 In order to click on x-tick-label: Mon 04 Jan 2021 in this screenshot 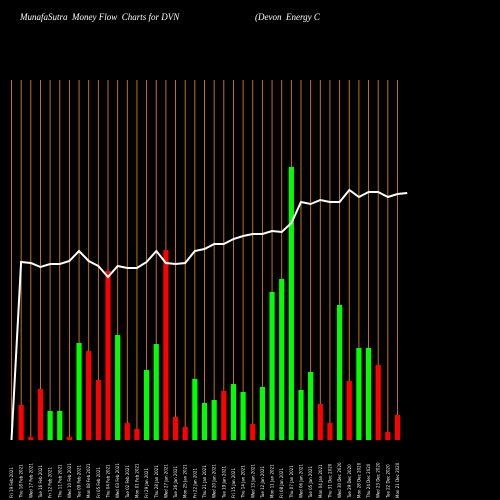, I will do `click(320, 481)`.